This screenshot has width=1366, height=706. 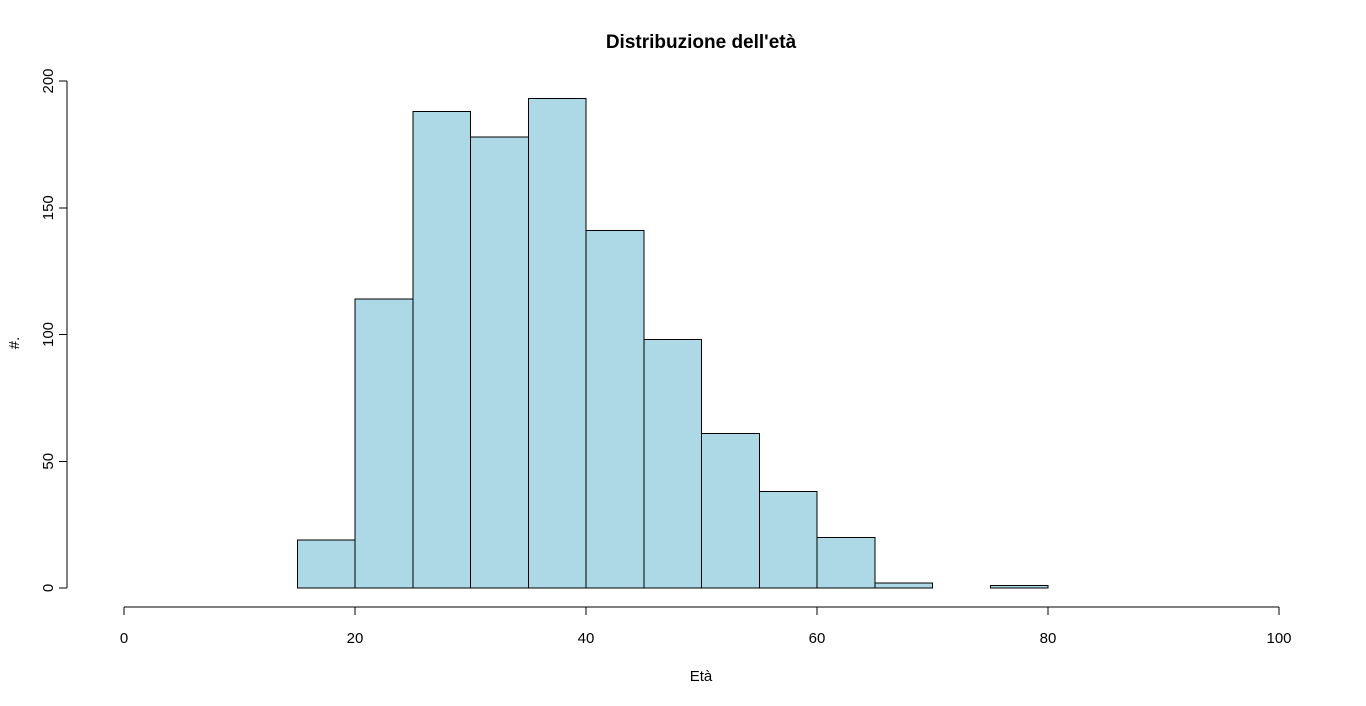 I want to click on y-tick-label: 0, so click(x=48, y=588).